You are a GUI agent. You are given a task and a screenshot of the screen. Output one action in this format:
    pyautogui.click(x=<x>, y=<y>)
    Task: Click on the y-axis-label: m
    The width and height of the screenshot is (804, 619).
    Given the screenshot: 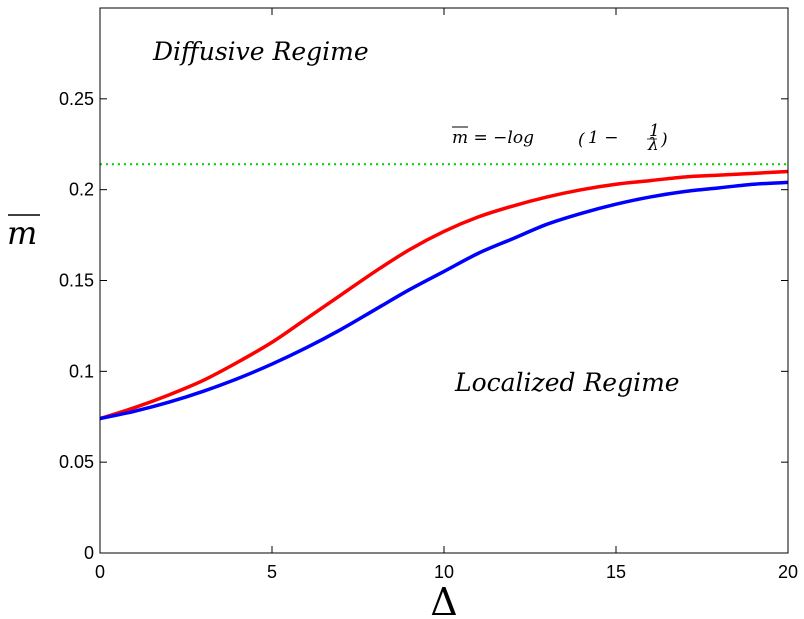 What is the action you would take?
    pyautogui.click(x=23, y=233)
    